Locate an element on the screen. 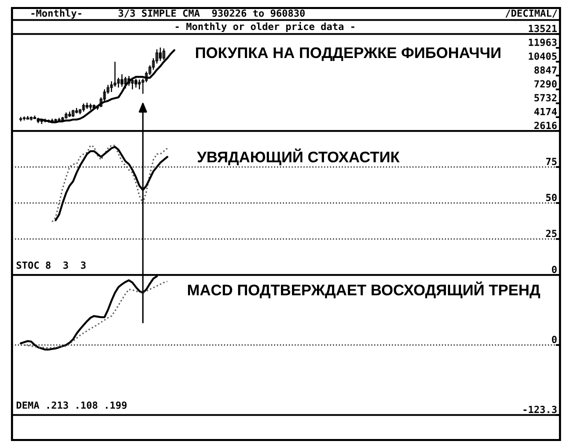  annotation: STOC 8 3 3 is located at coordinates (51, 265).